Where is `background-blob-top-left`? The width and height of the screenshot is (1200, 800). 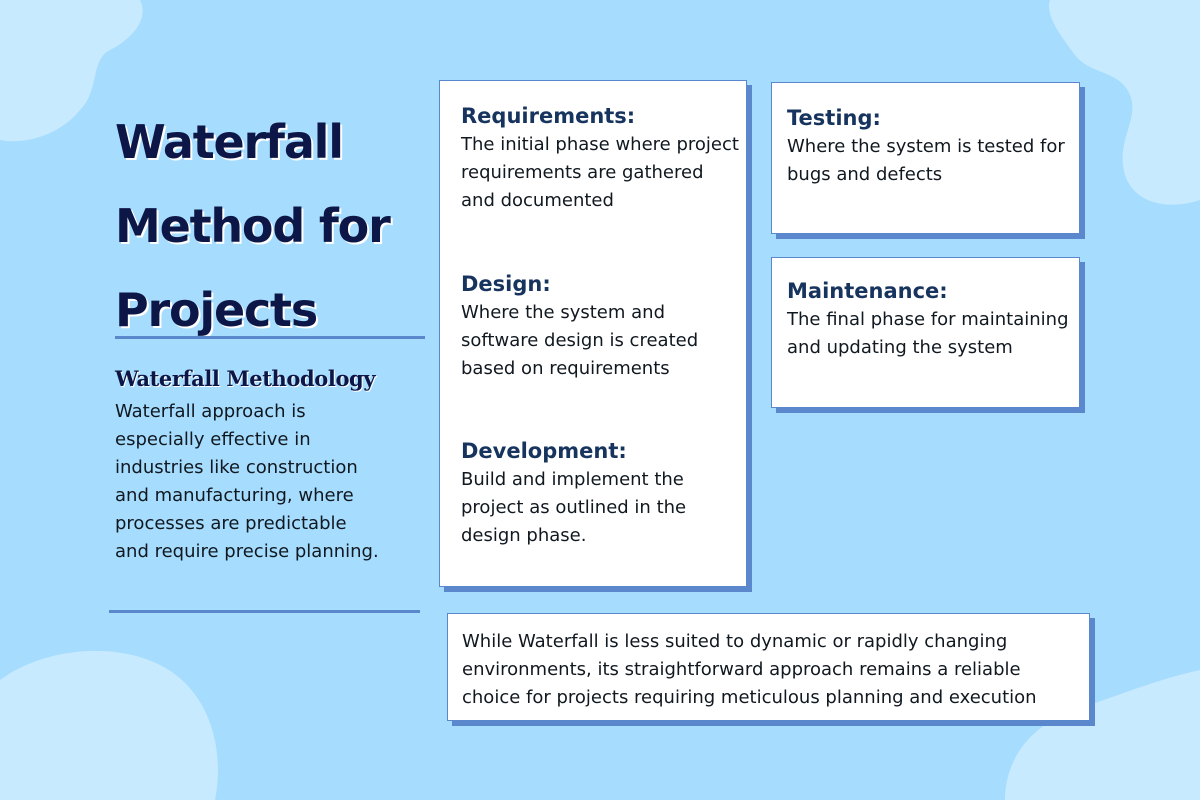 background-blob-top-left is located at coordinates (71, 71).